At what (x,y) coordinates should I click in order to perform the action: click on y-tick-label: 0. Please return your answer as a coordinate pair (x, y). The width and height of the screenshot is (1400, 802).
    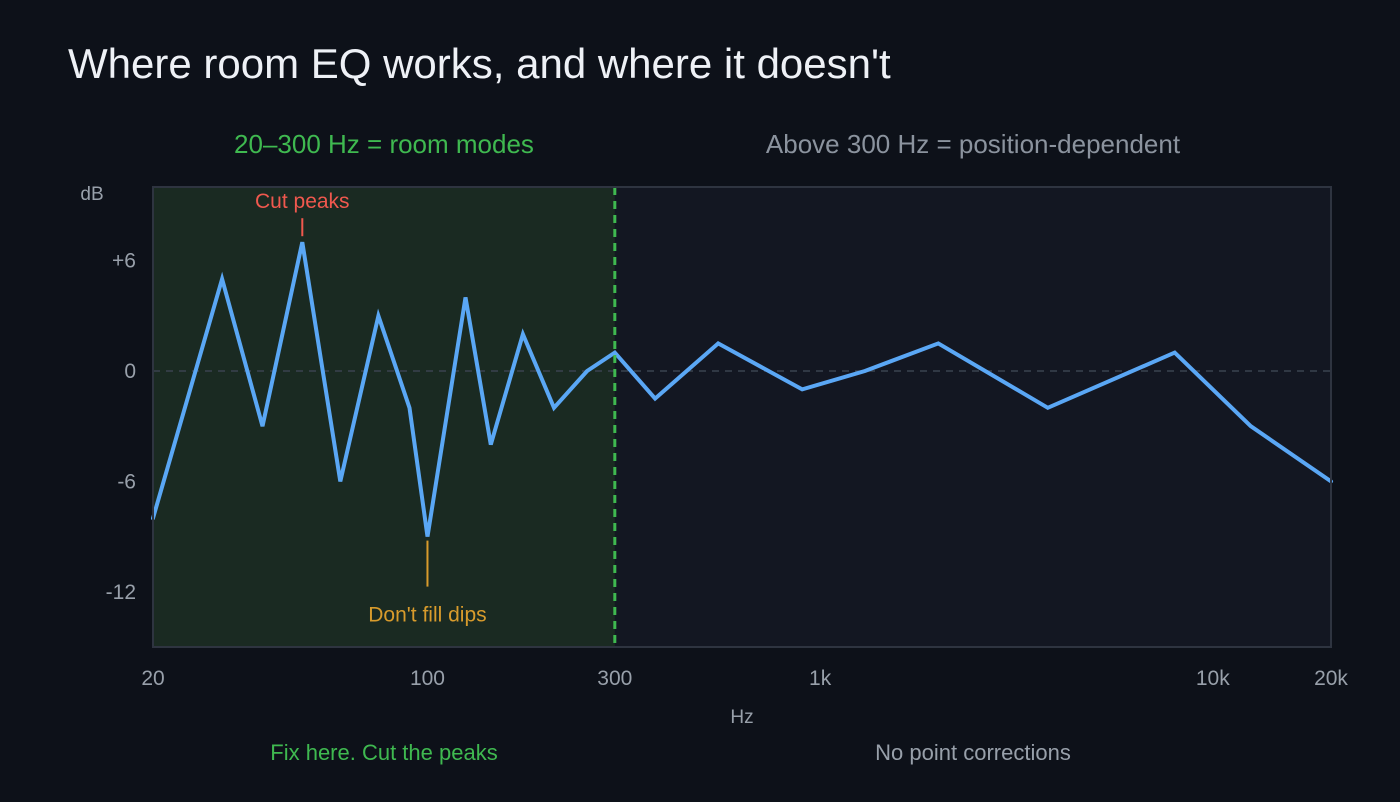
    Looking at the image, I should click on (130, 371).